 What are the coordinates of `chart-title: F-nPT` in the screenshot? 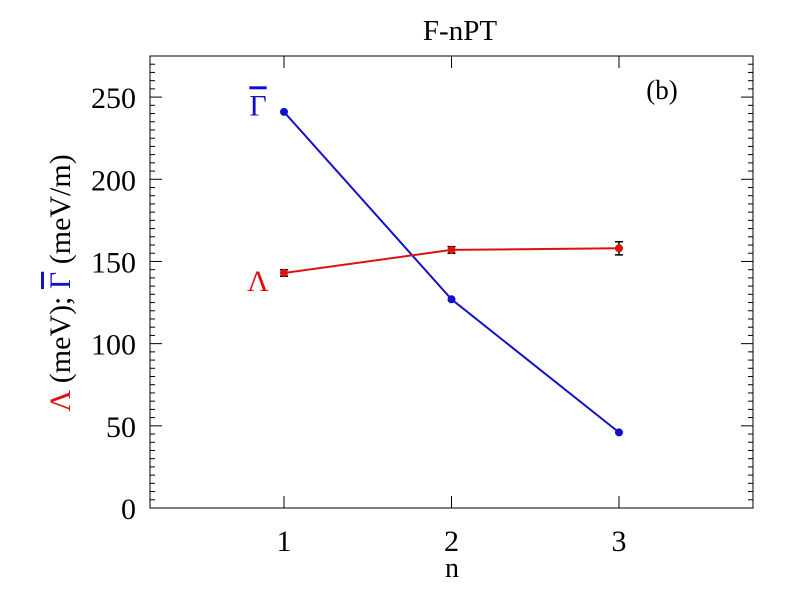 It's located at (460, 31).